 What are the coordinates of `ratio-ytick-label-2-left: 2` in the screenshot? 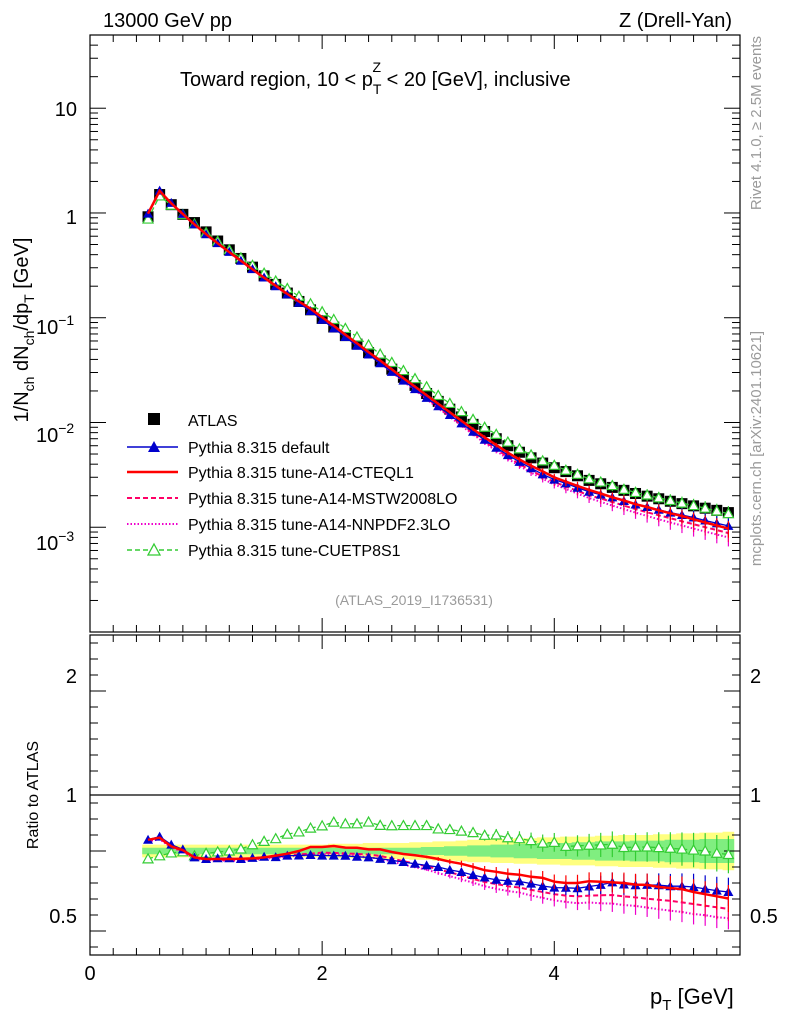 It's located at (71, 677).